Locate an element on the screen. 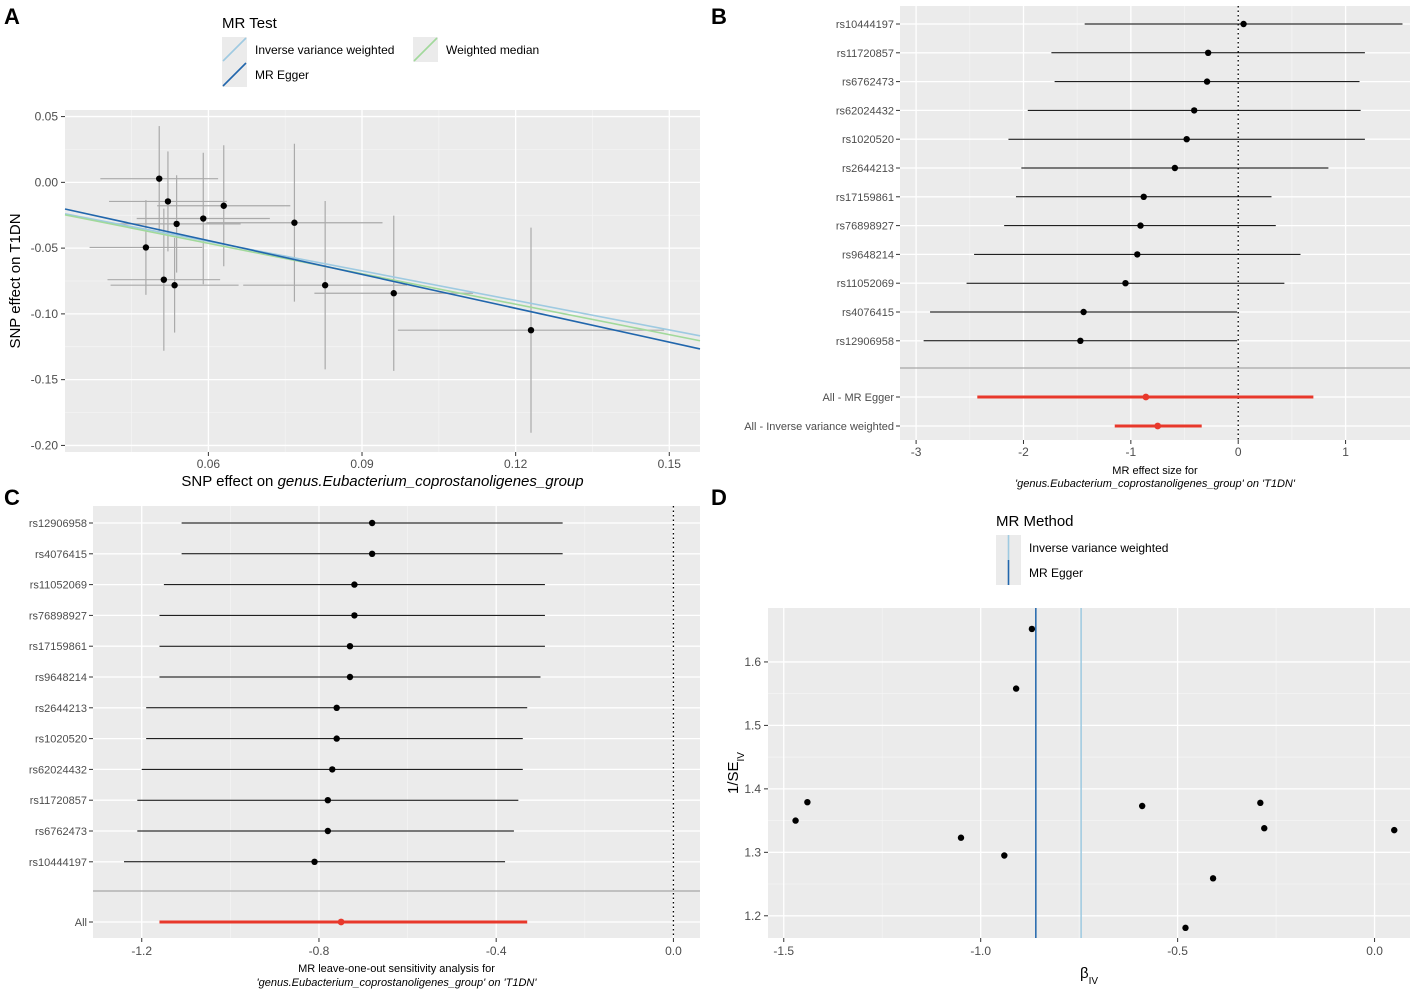  x-tick-label: -0.5 is located at coordinates (1177, 951).